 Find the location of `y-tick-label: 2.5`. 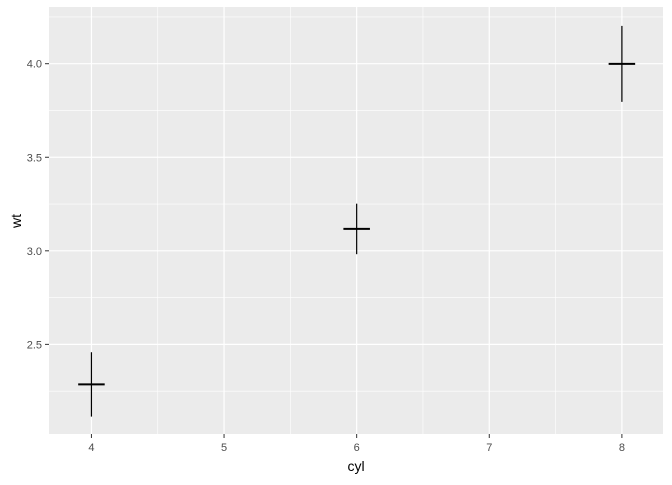

y-tick-label: 2.5 is located at coordinates (34, 345).